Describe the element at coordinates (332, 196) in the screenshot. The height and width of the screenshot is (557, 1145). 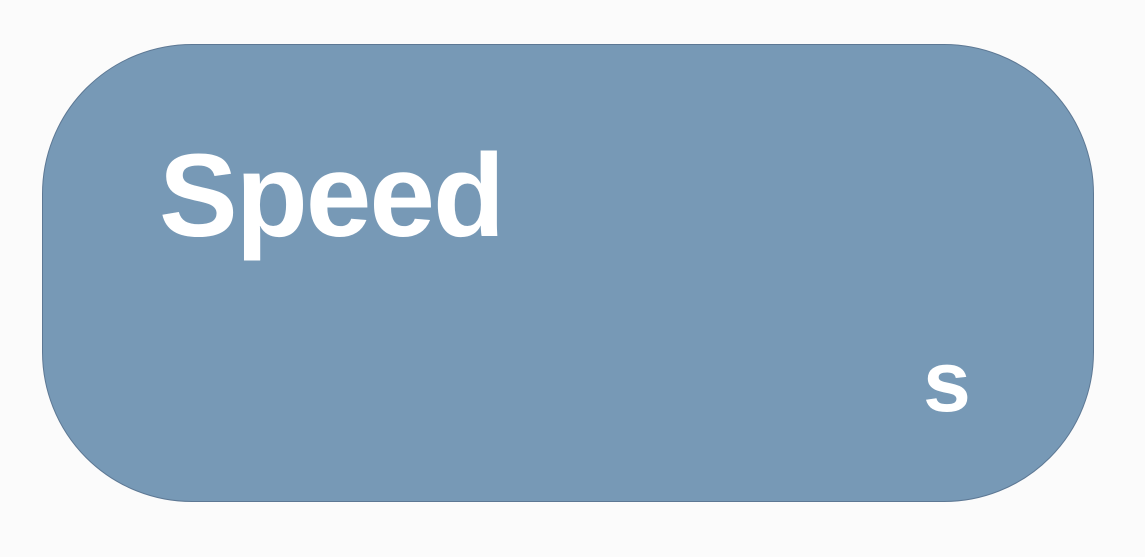
I see `speed-title: Speed` at that location.